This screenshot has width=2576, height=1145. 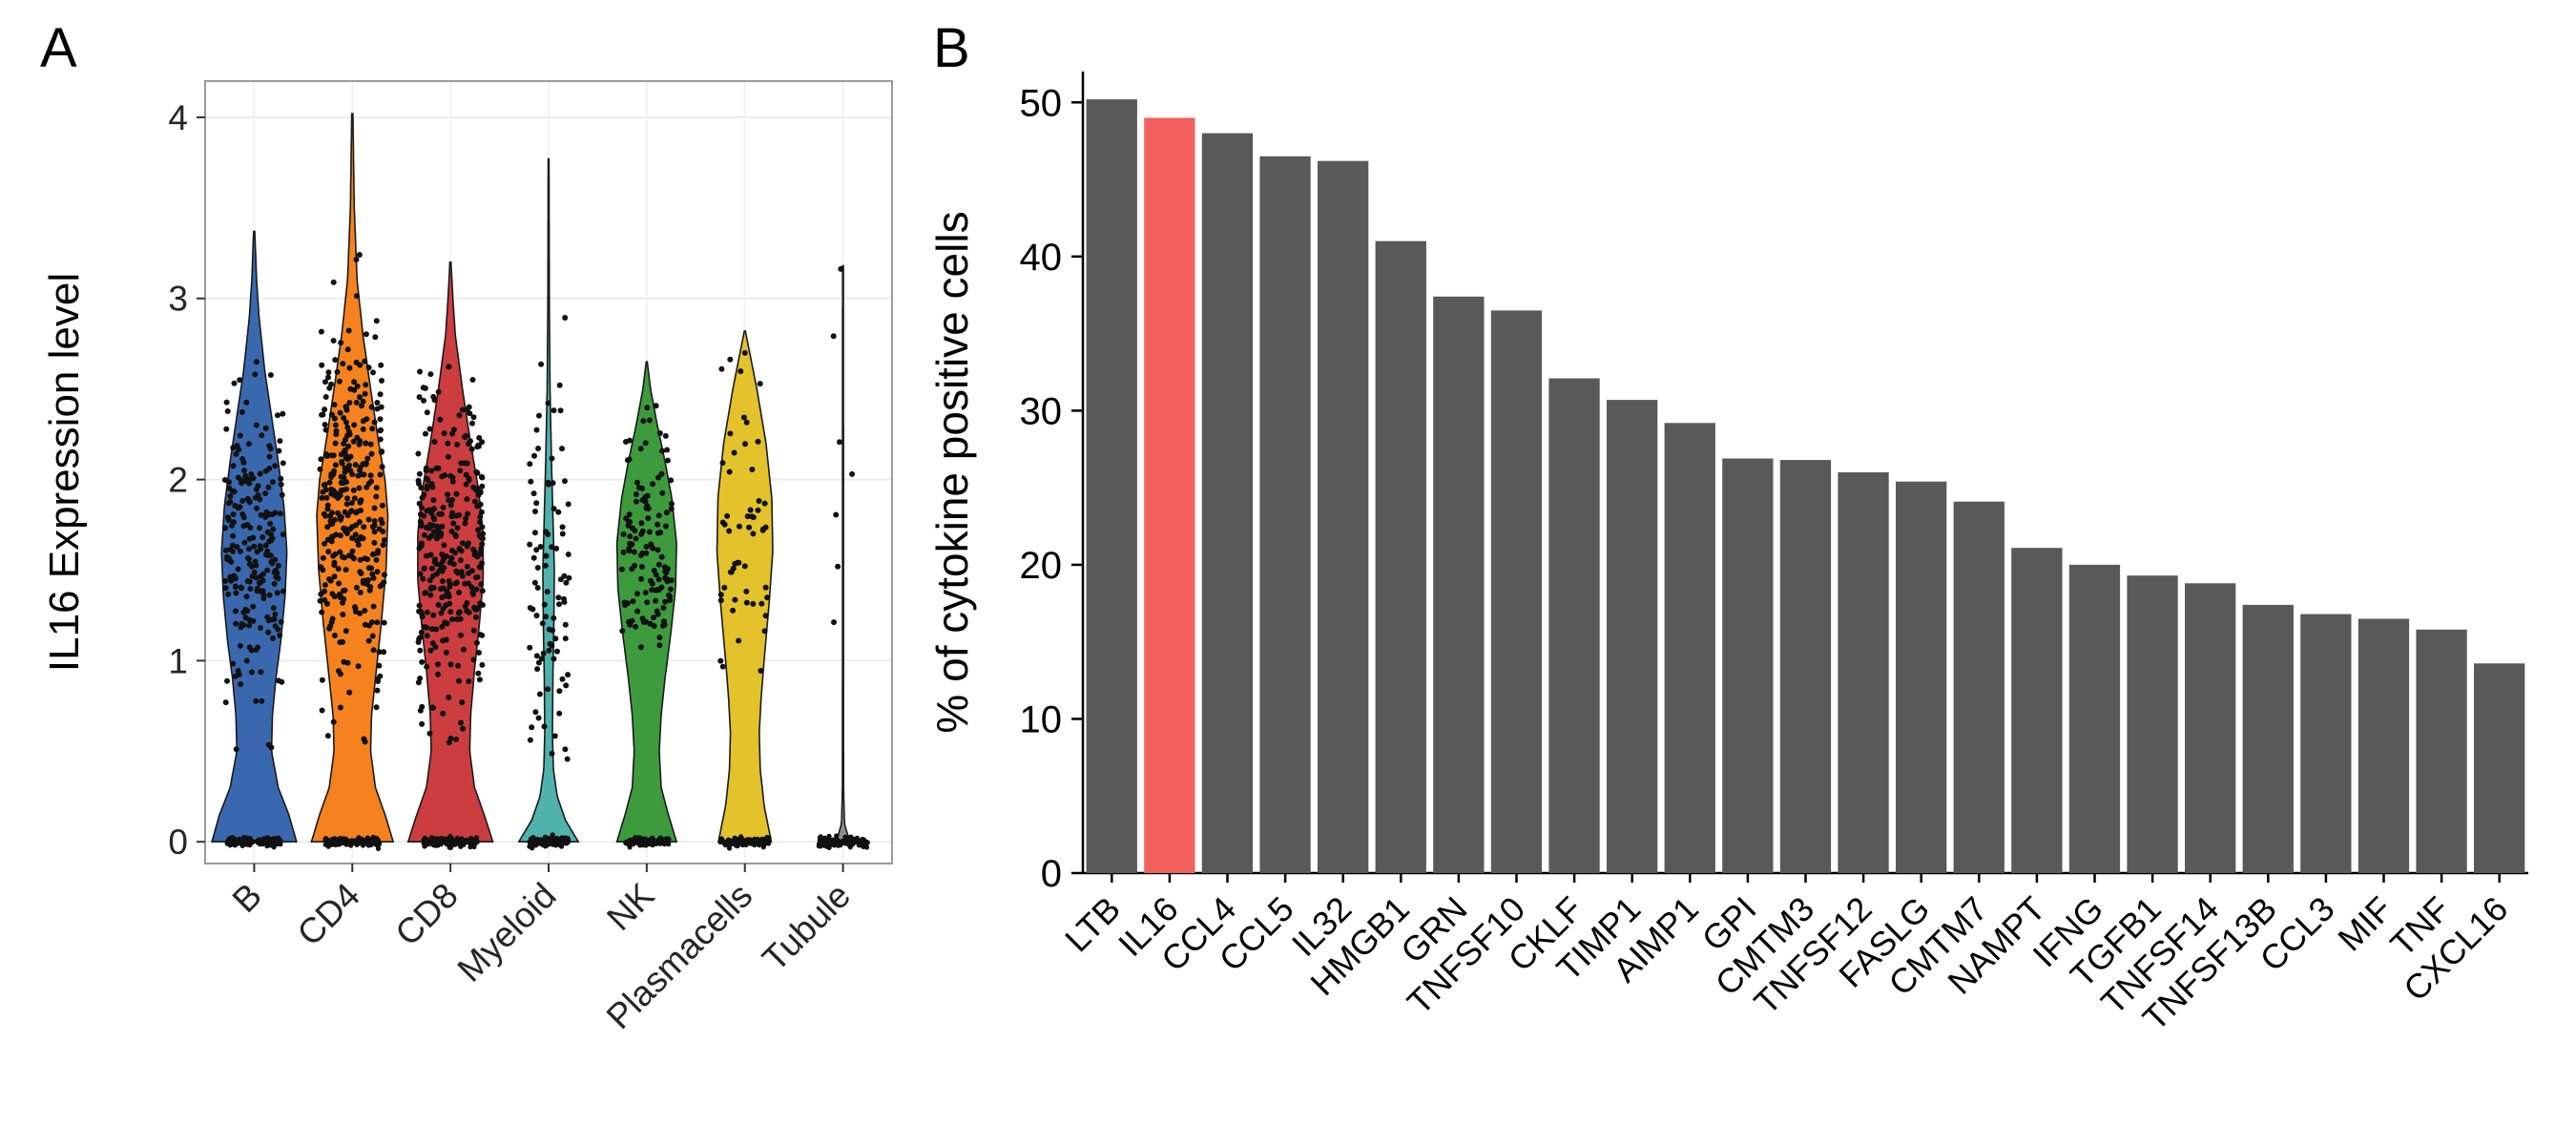 I want to click on y-tick-label: 40, so click(x=1041, y=258).